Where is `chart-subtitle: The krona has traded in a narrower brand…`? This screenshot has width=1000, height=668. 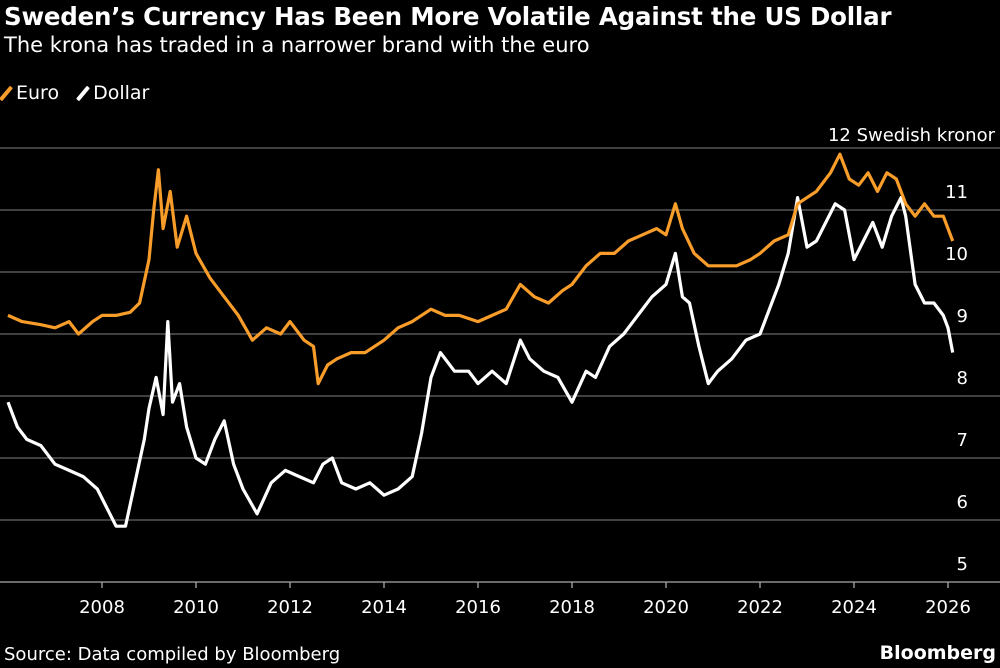
chart-subtitle: The krona has traded in a narrower brand… is located at coordinates (297, 45).